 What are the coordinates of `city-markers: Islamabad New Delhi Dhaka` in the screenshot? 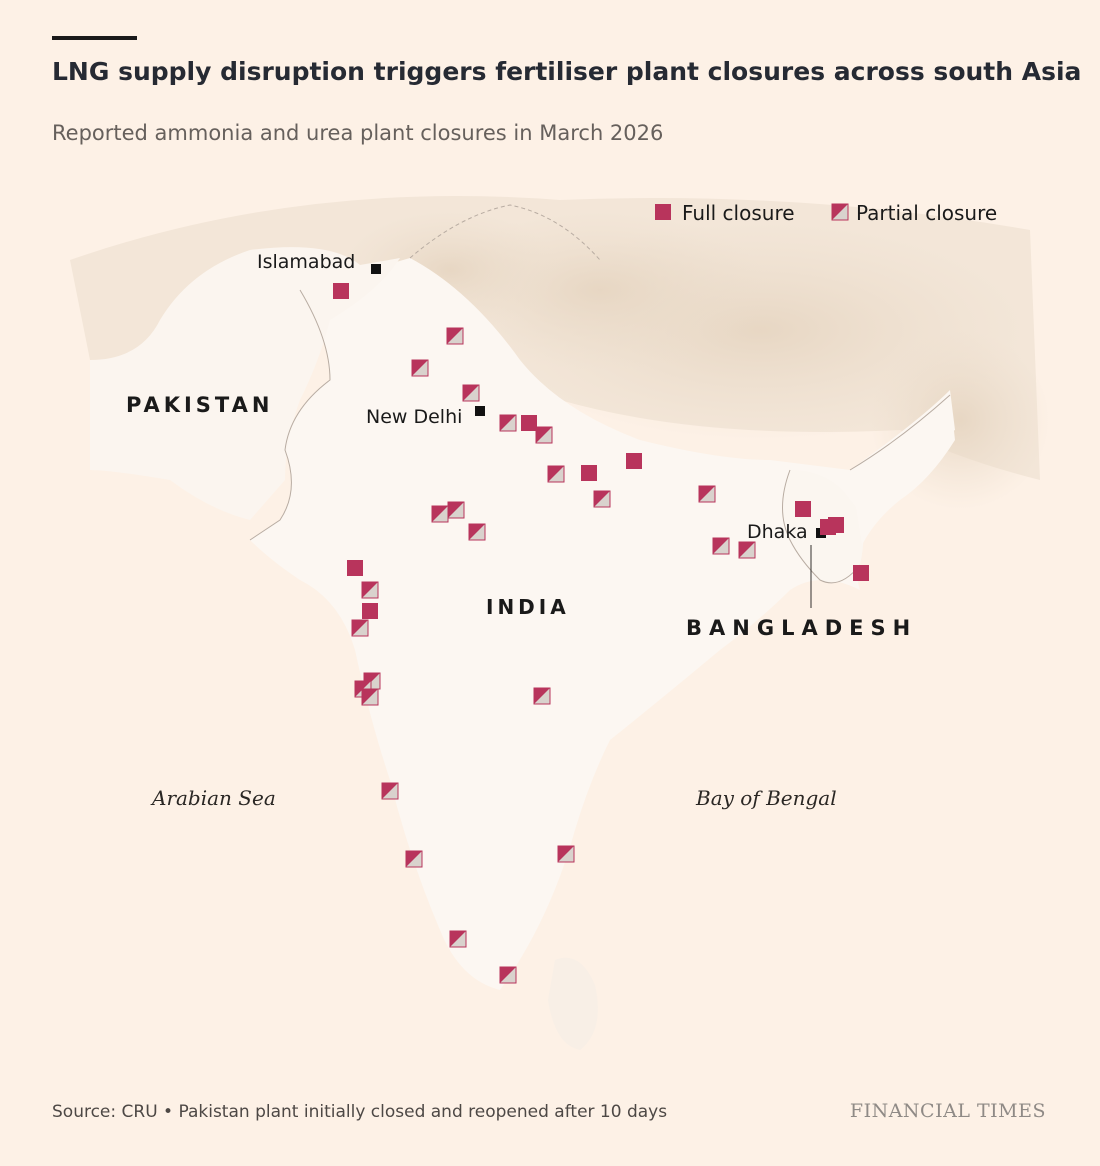 It's located at (541, 397).